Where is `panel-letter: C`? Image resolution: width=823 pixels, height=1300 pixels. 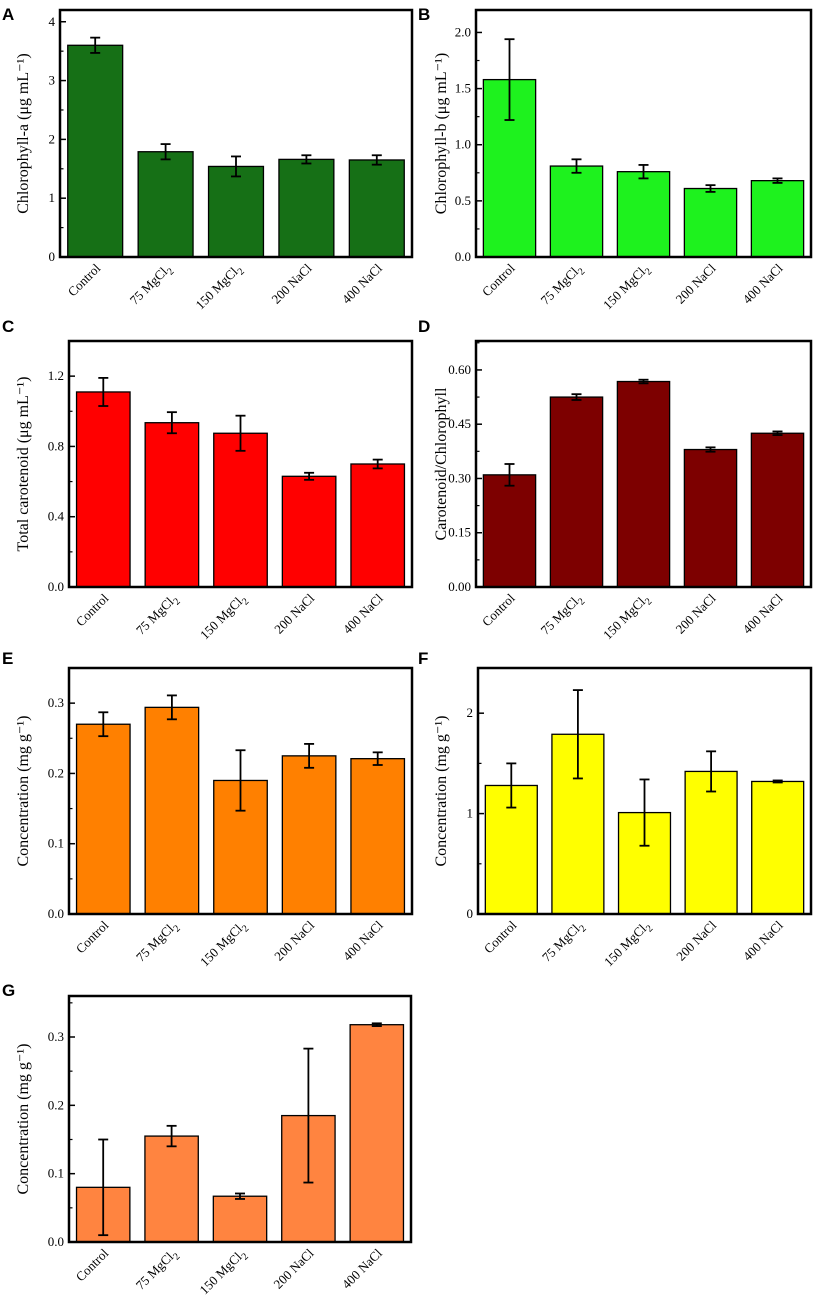 panel-letter: C is located at coordinates (8, 326).